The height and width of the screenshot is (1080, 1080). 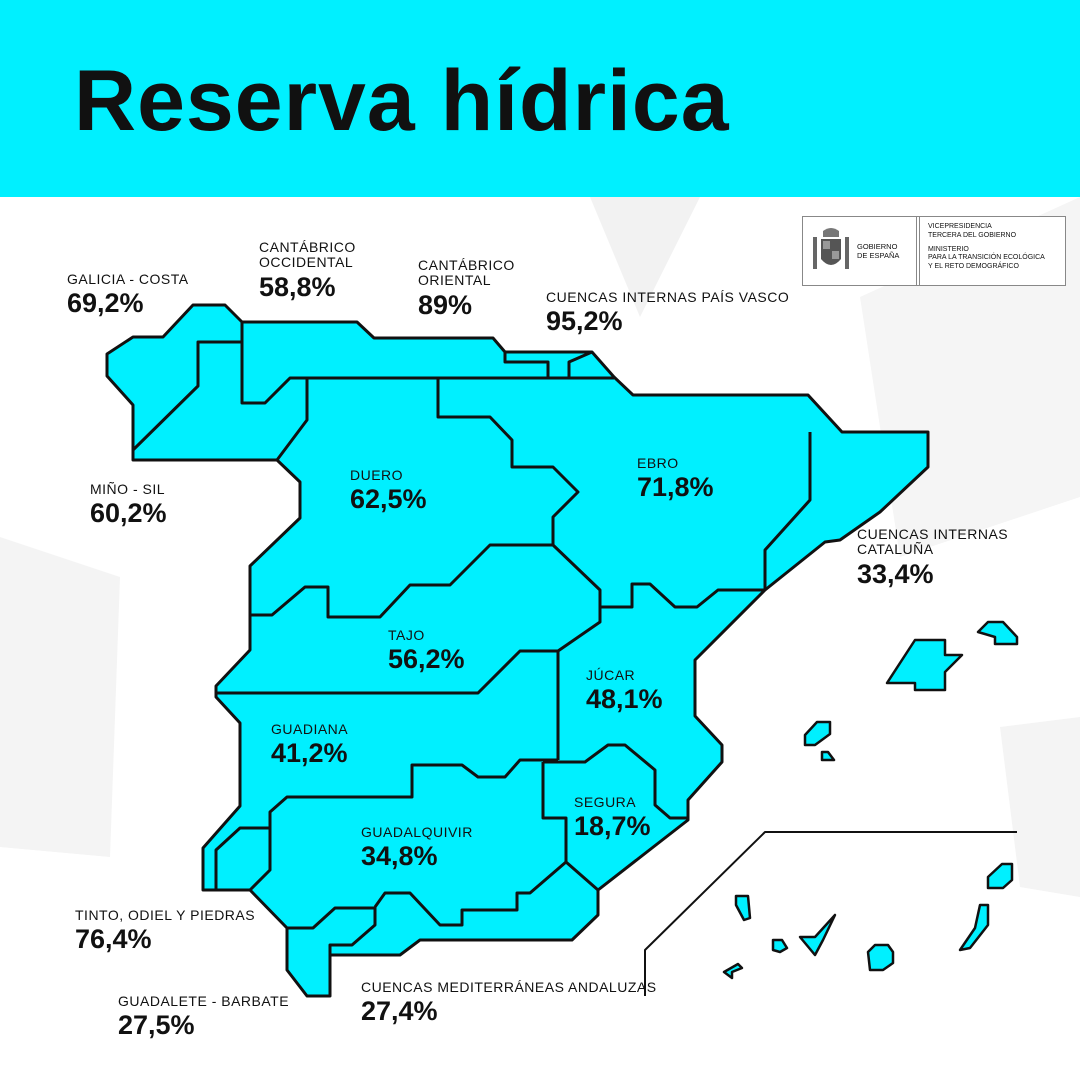 What do you see at coordinates (780, 946) in the screenshot?
I see `la-gomera` at bounding box center [780, 946].